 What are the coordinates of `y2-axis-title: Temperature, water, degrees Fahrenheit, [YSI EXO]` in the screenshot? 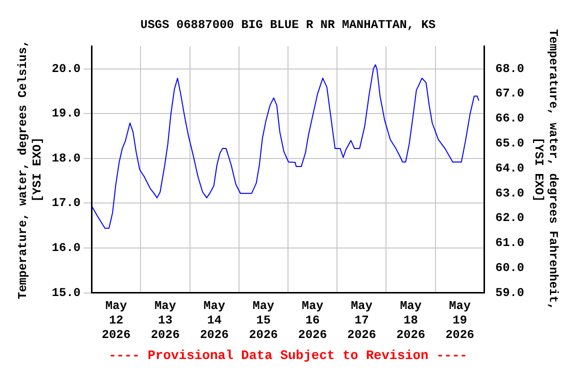 It's located at (545, 169).